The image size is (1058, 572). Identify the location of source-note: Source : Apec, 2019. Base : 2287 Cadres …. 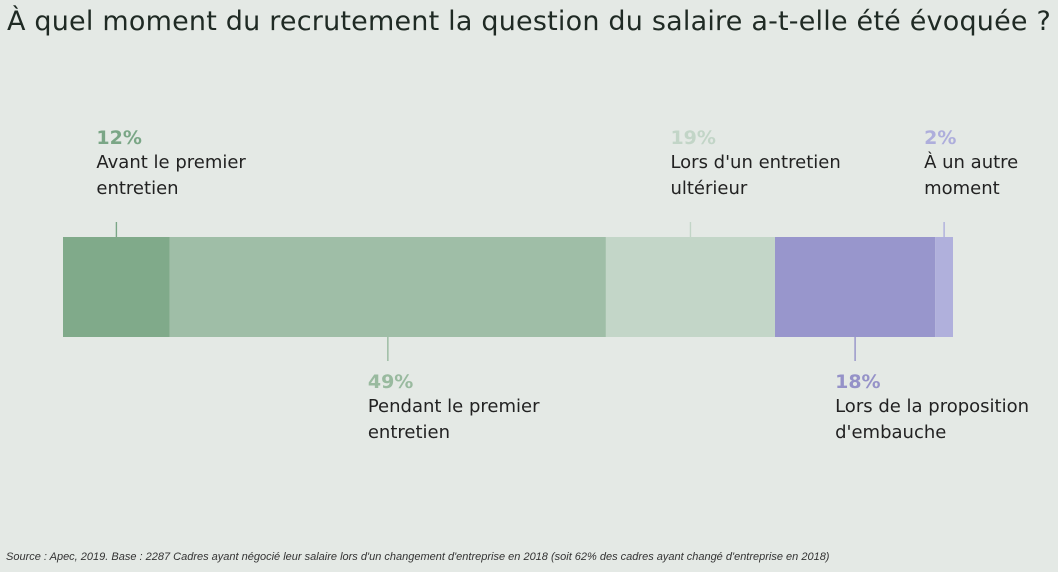
(418, 557).